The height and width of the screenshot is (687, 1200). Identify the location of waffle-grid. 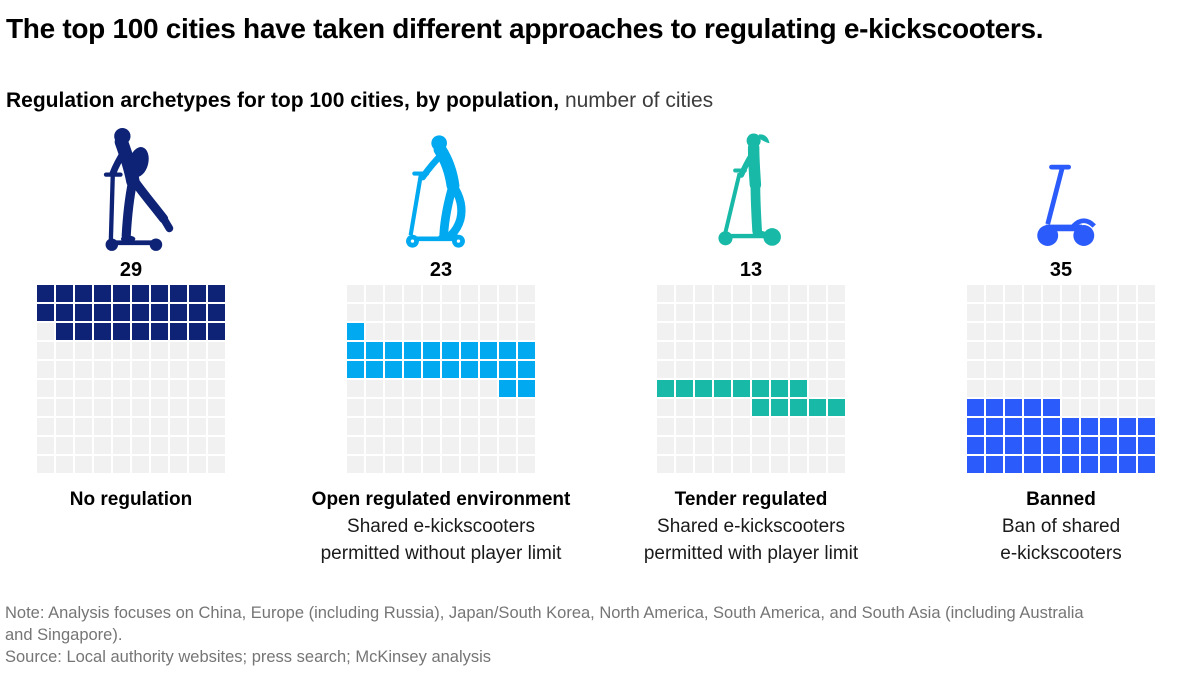
(131, 379).